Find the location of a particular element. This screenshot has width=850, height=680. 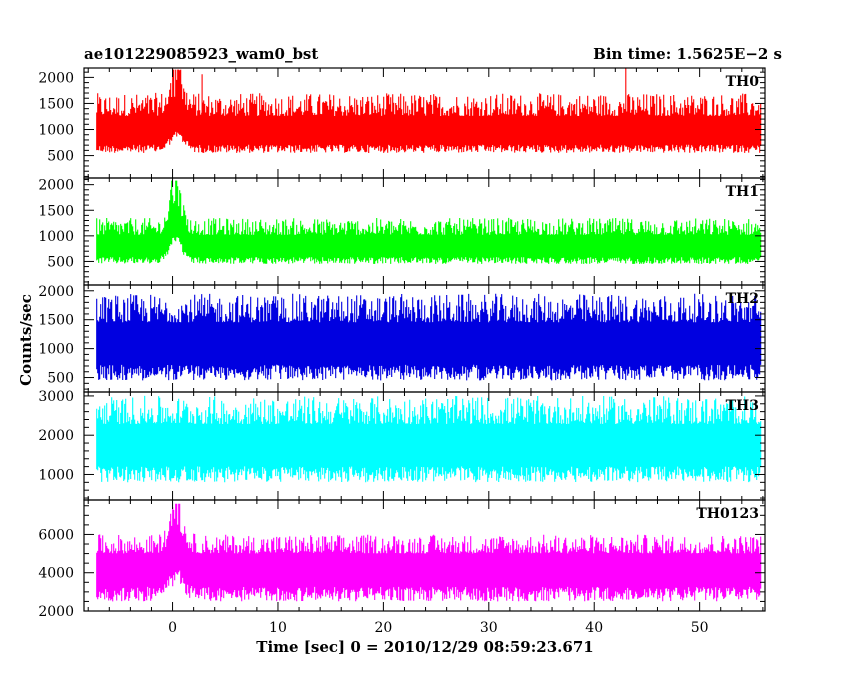

panel-label-TH2: TH2 is located at coordinates (742, 299).